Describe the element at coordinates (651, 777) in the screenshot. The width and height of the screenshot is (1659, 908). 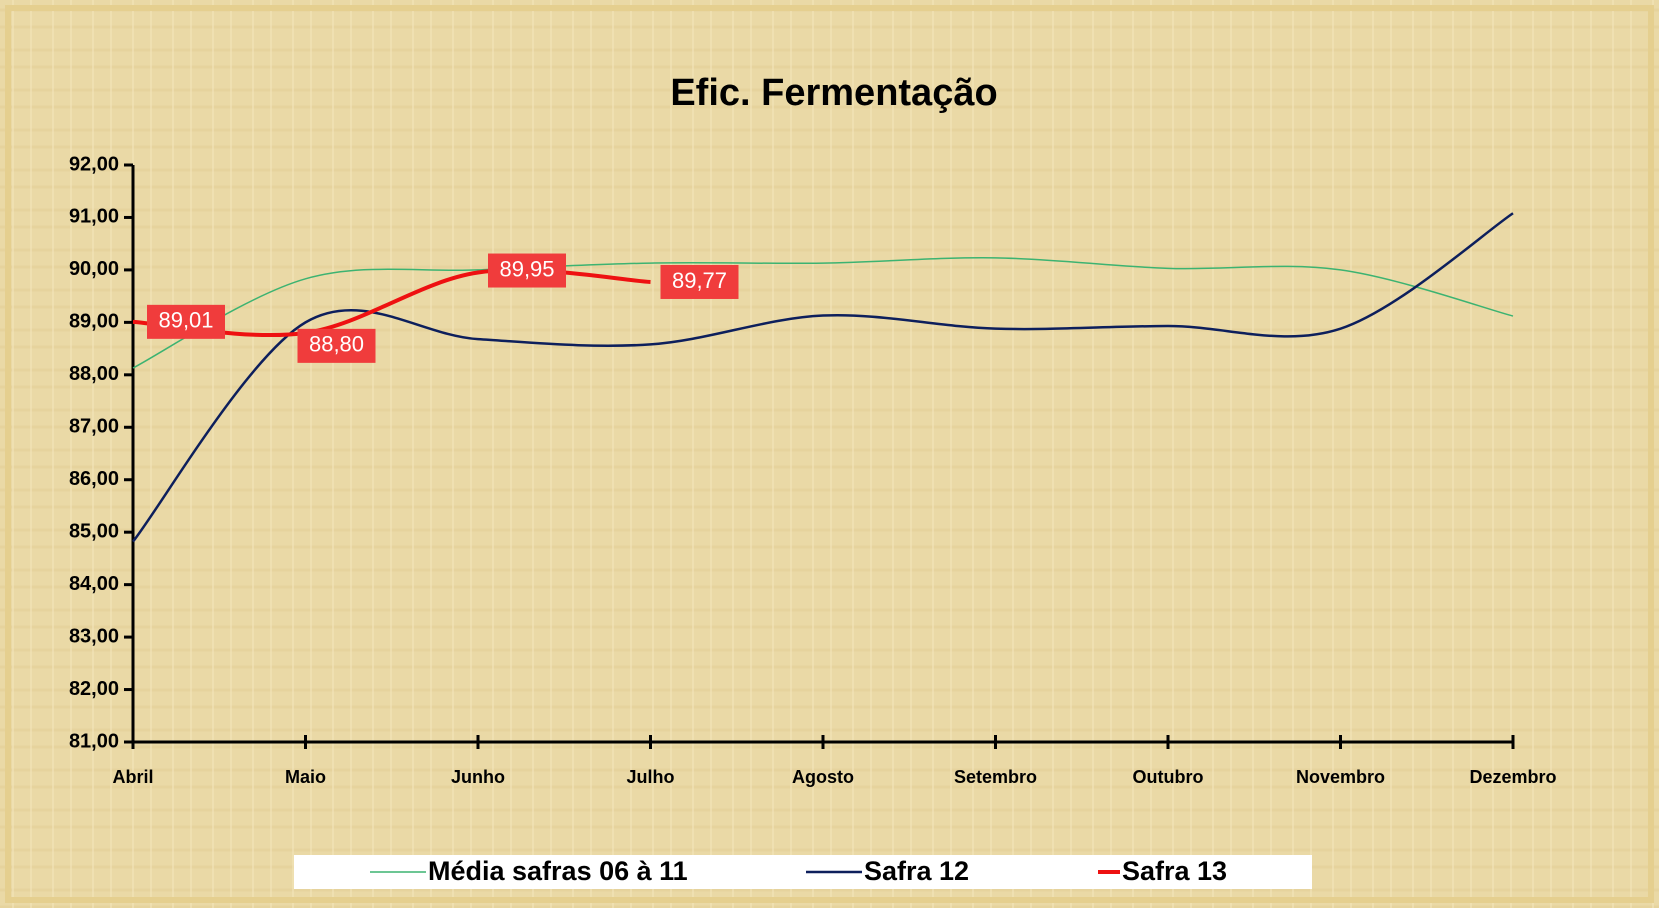
I see `x-tick-label: Julho` at that location.